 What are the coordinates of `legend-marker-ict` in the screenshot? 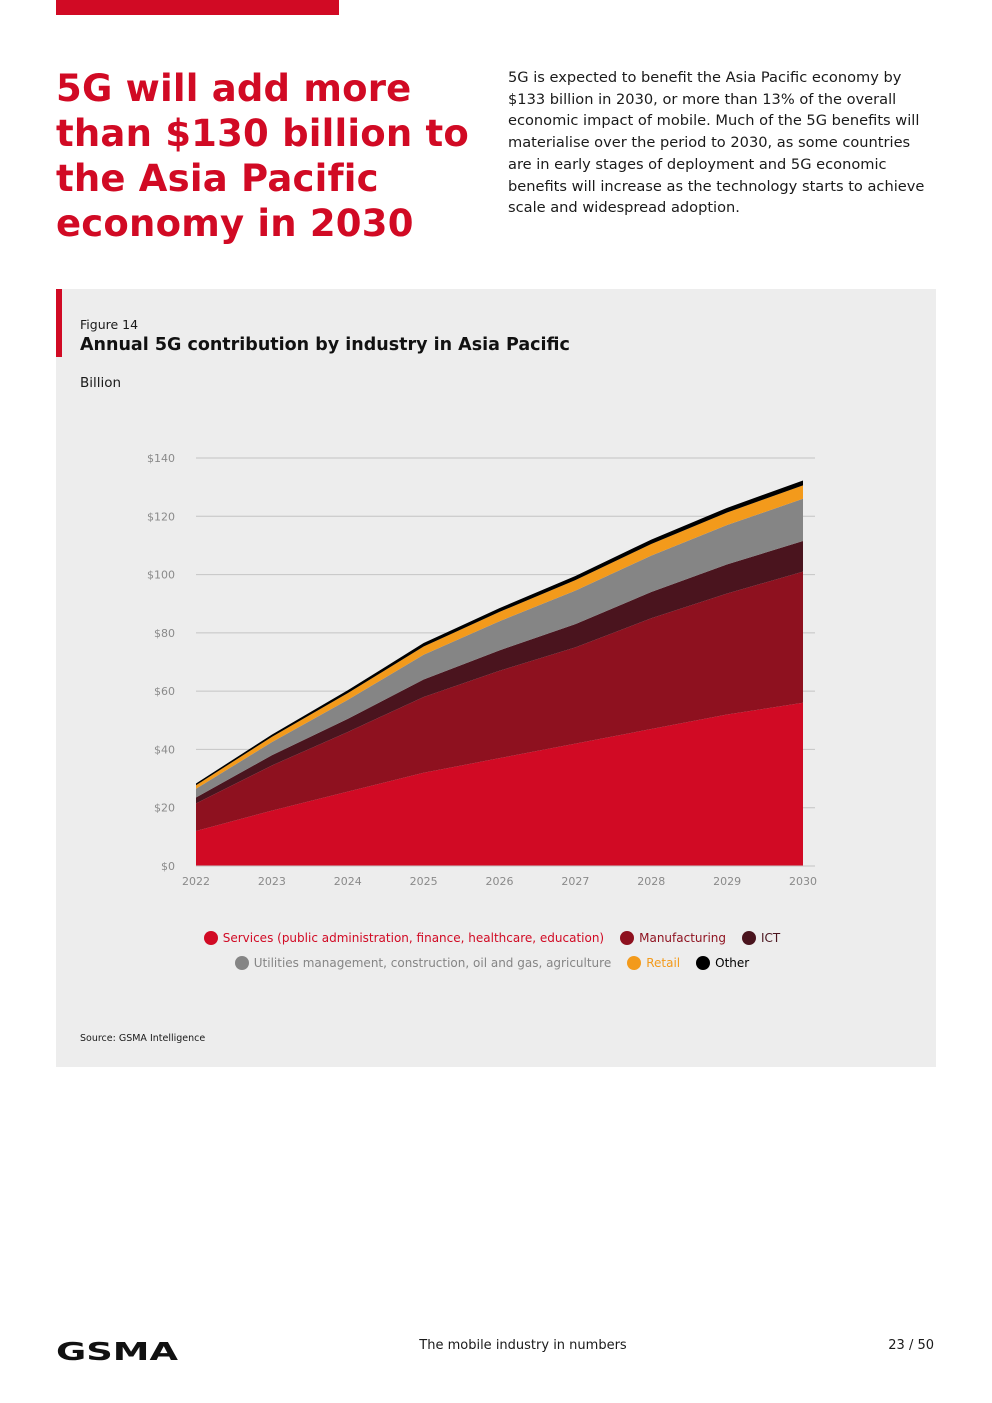 It's located at (749, 938).